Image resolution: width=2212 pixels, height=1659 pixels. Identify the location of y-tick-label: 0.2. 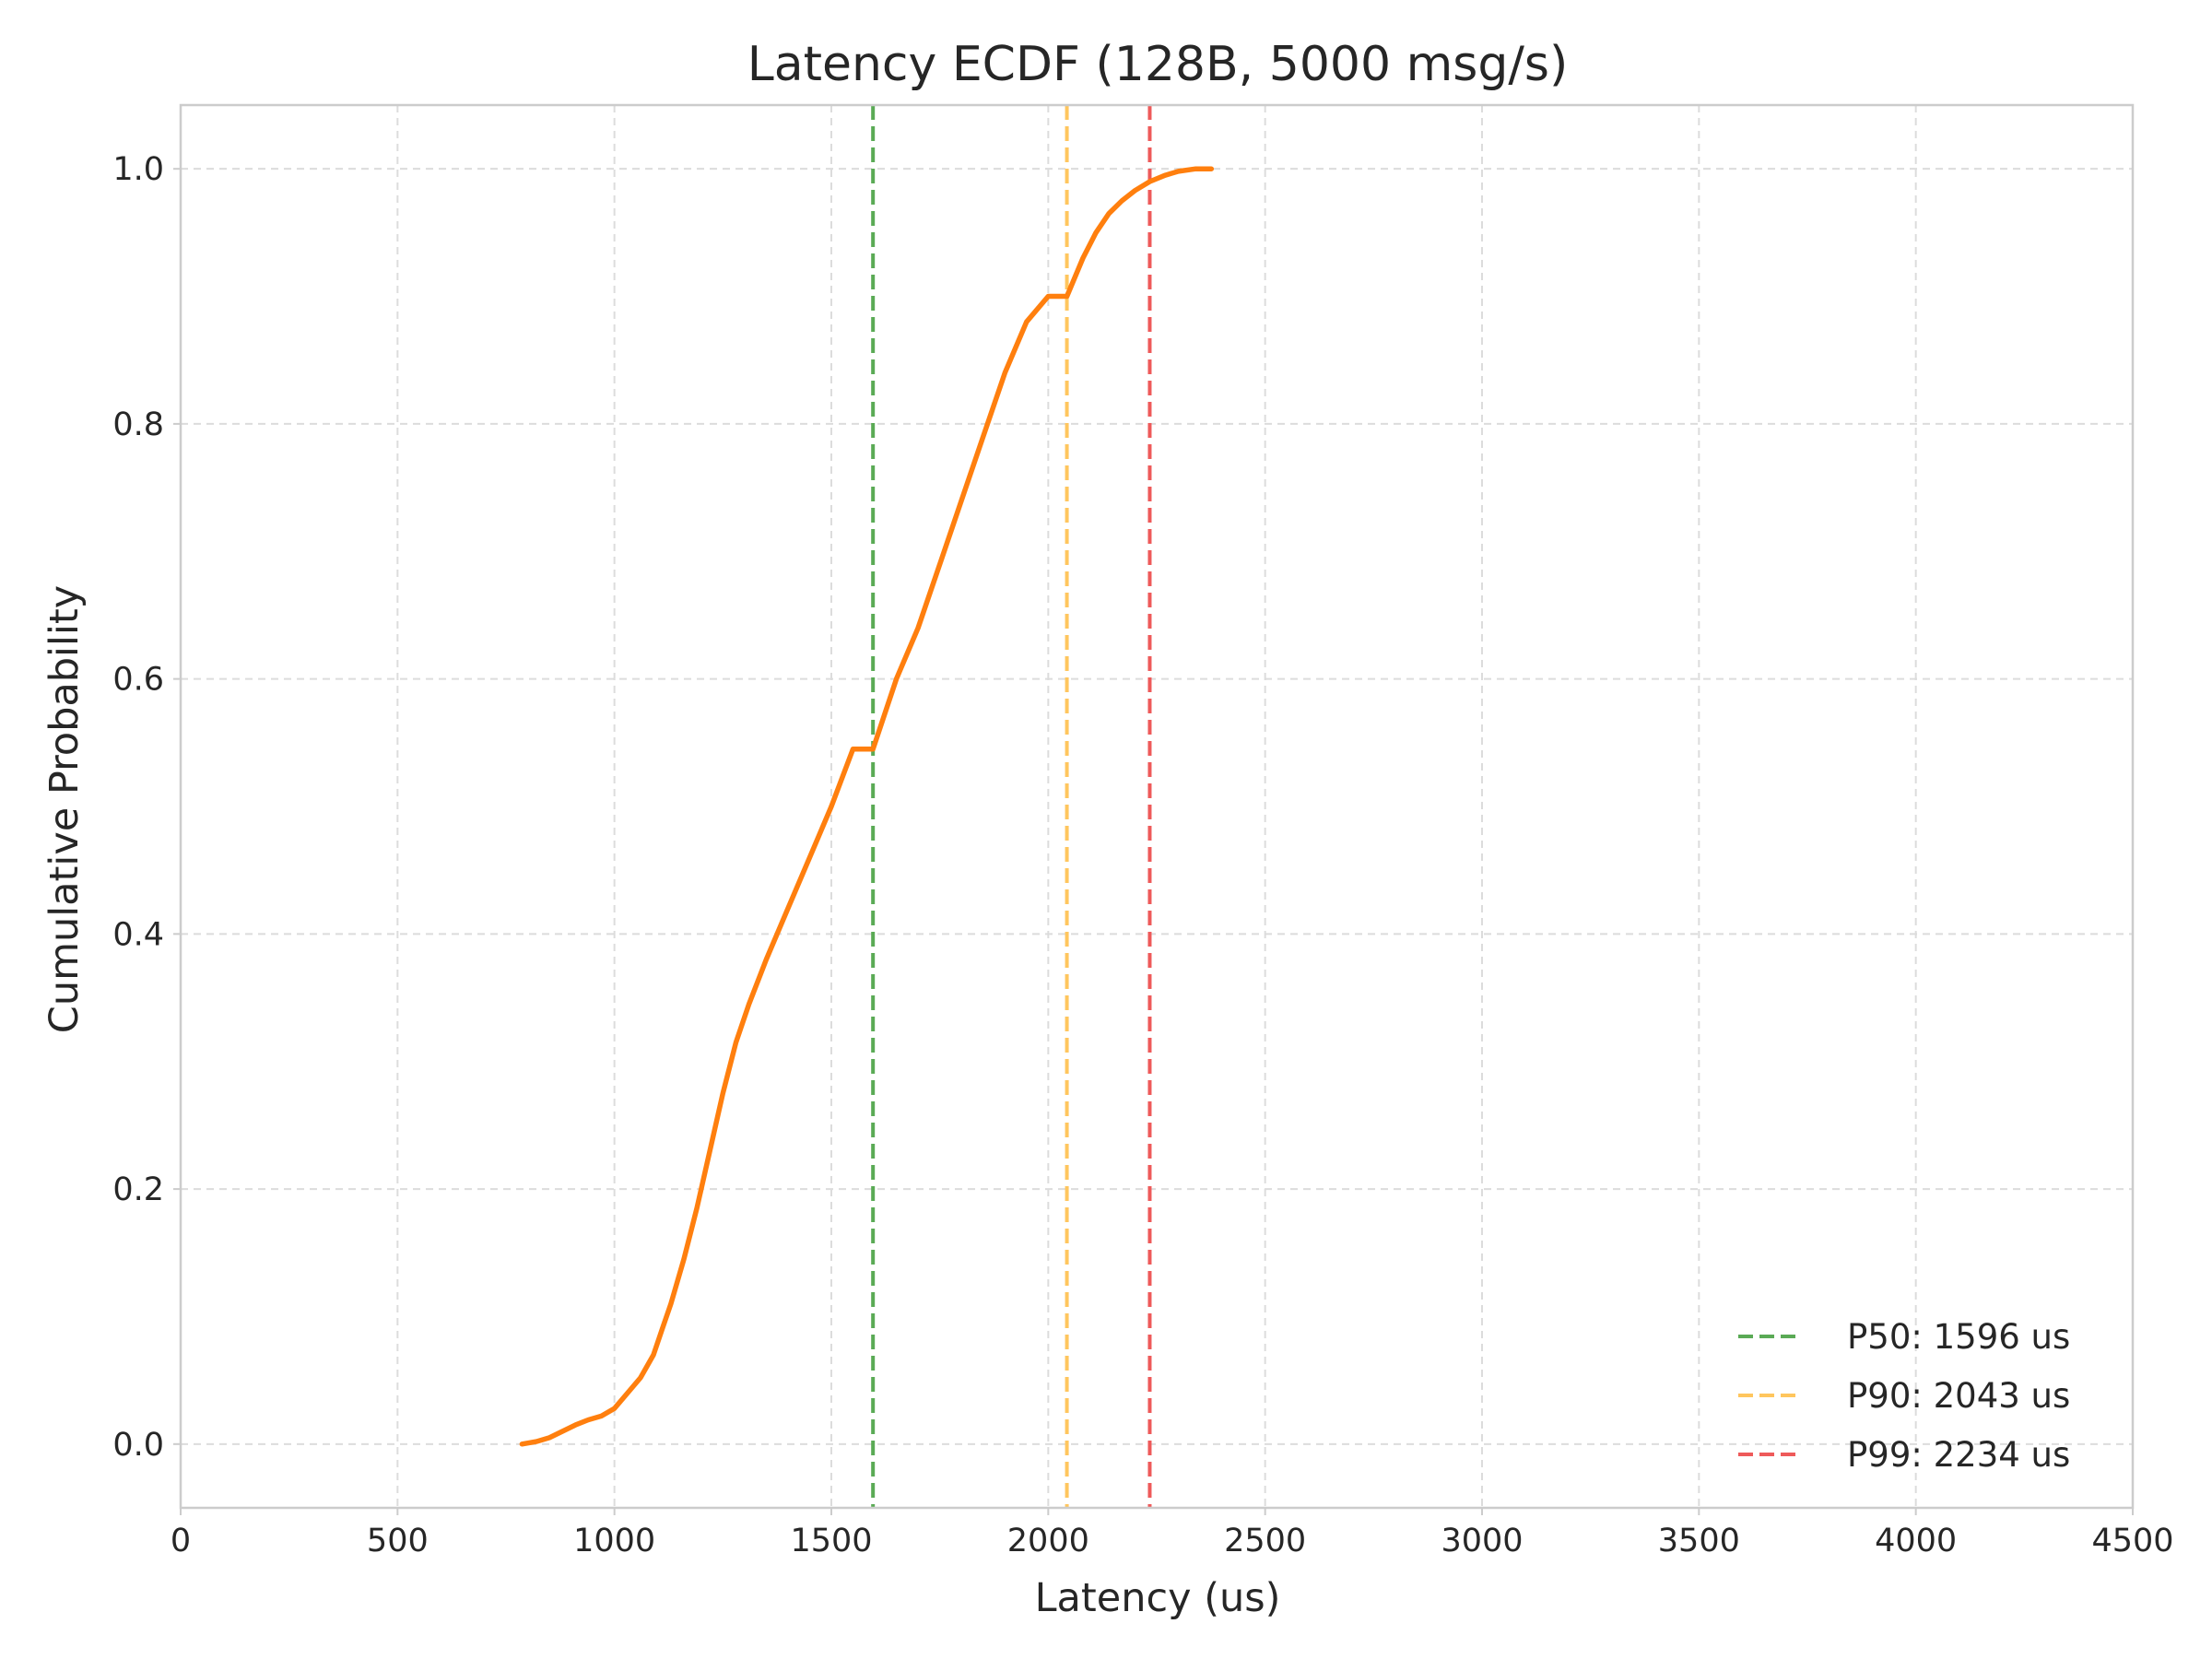
(138, 1189).